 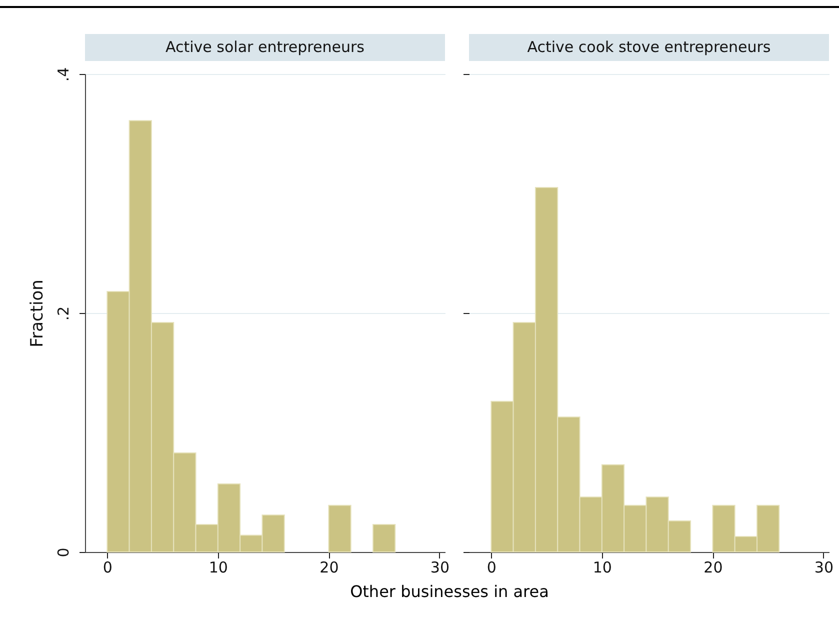 What do you see at coordinates (63, 553) in the screenshot?
I see `y-tick-label: 0` at bounding box center [63, 553].